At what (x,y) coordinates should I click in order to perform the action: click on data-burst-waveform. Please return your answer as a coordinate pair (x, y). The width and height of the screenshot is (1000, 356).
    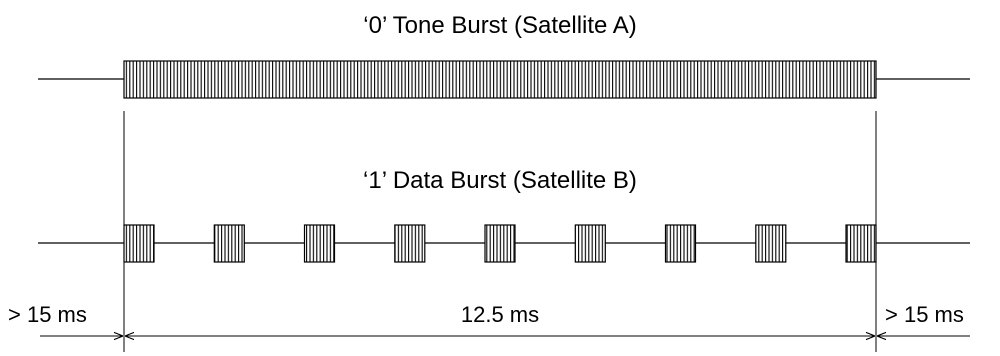
    Looking at the image, I should click on (504, 243).